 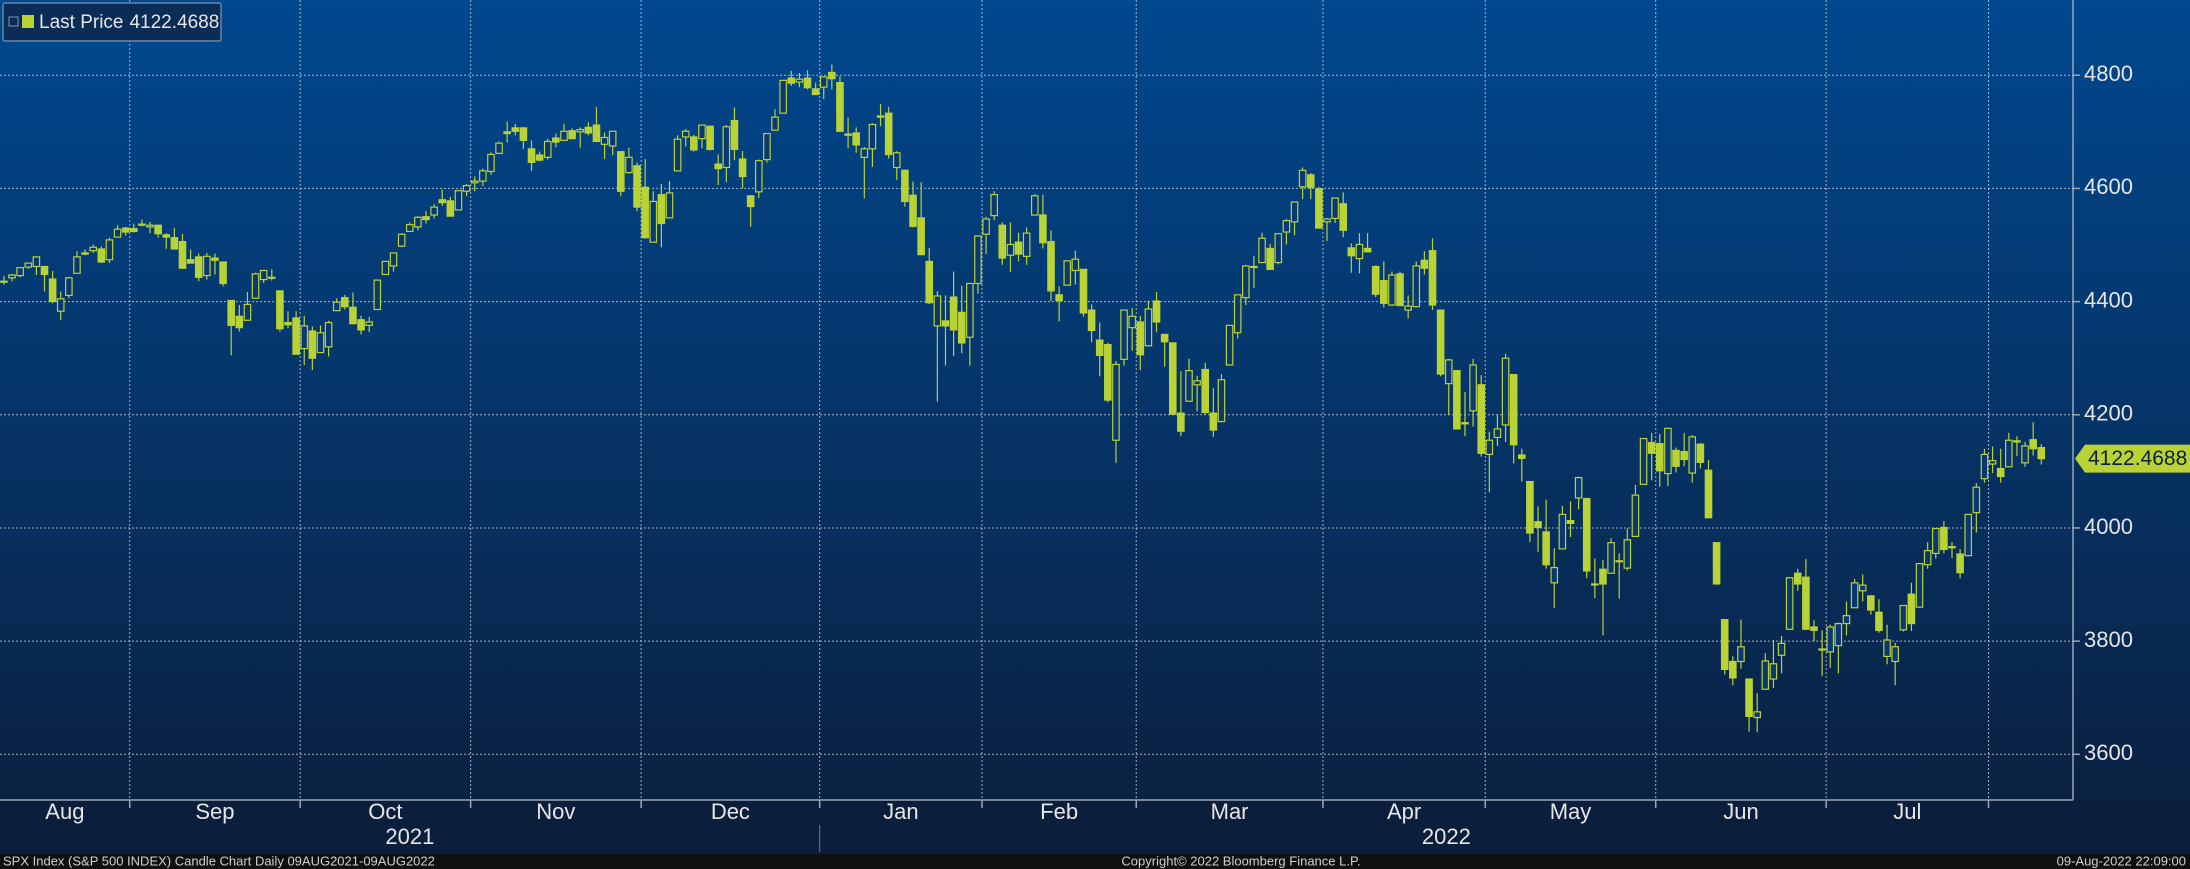 I want to click on last-price-label: 4122.4688, so click(x=2137, y=458).